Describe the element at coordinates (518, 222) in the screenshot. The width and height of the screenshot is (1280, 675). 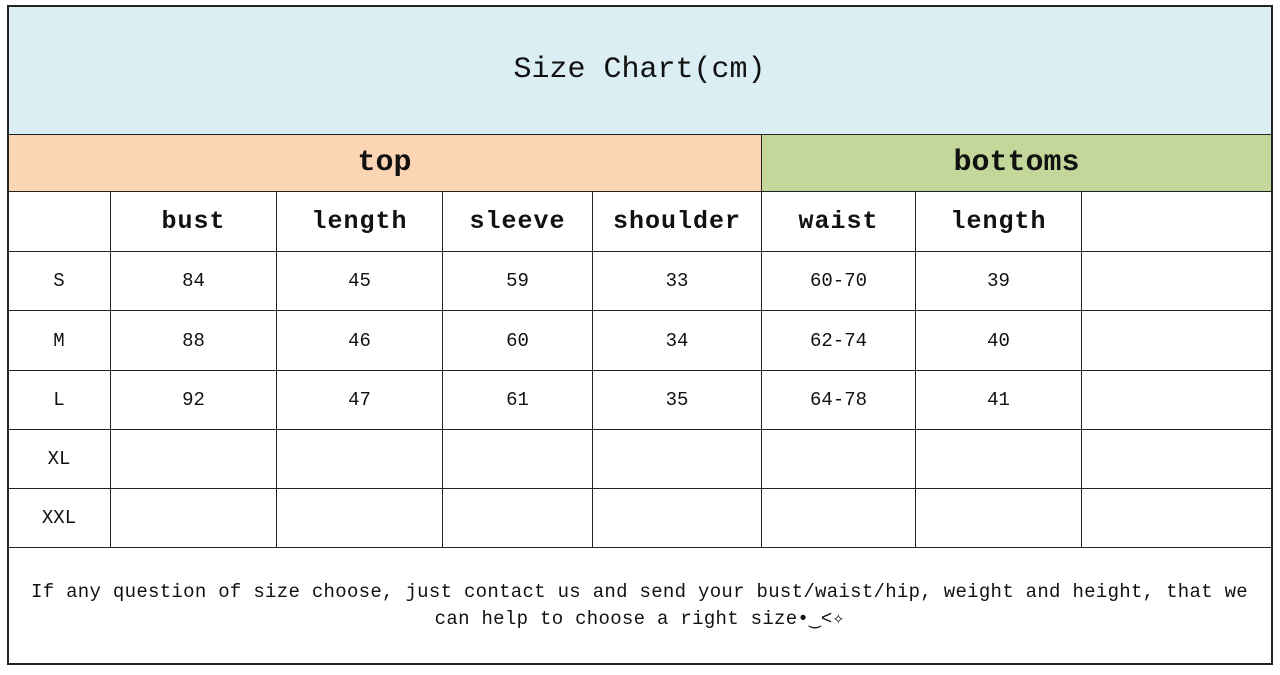
I see `column-header: sleeve` at that location.